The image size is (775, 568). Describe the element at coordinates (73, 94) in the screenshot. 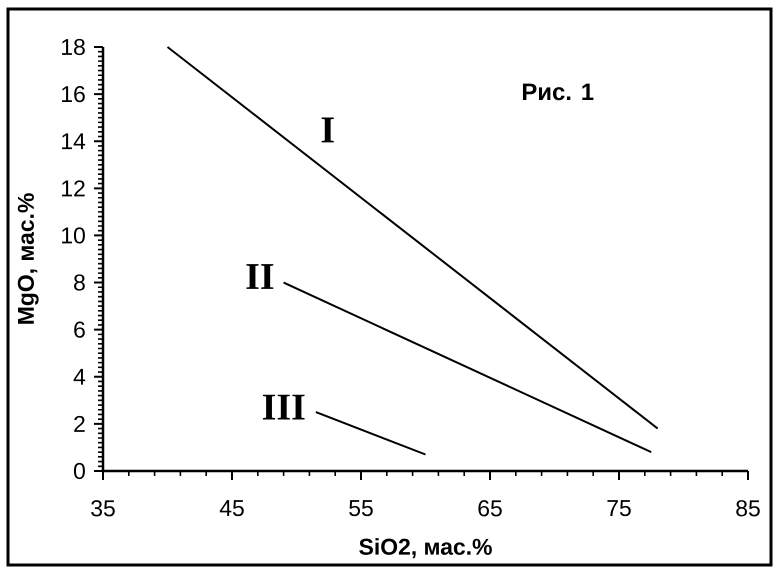

I see `y-tick-label: 16` at that location.